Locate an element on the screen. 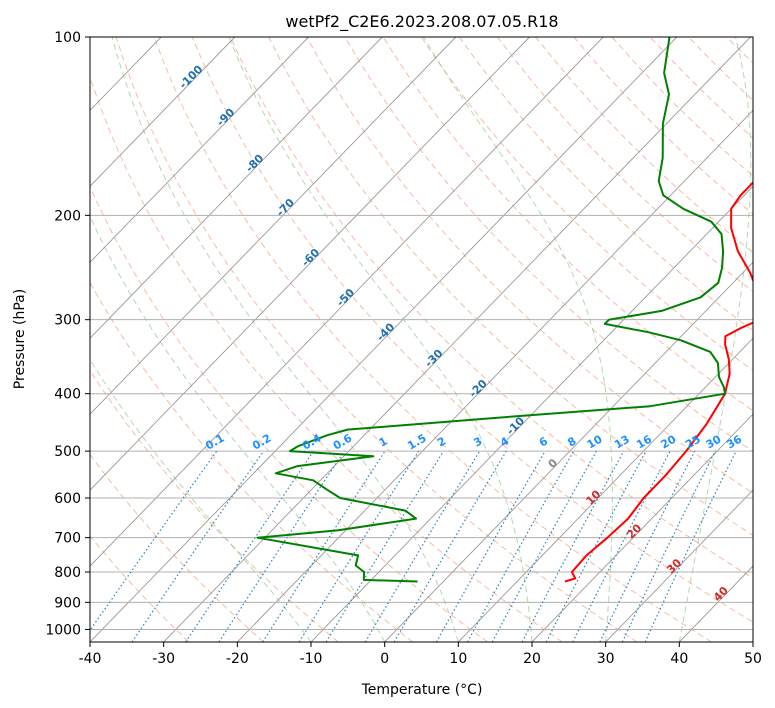 The image size is (775, 708). isotherm-label: -80 is located at coordinates (254, 163).